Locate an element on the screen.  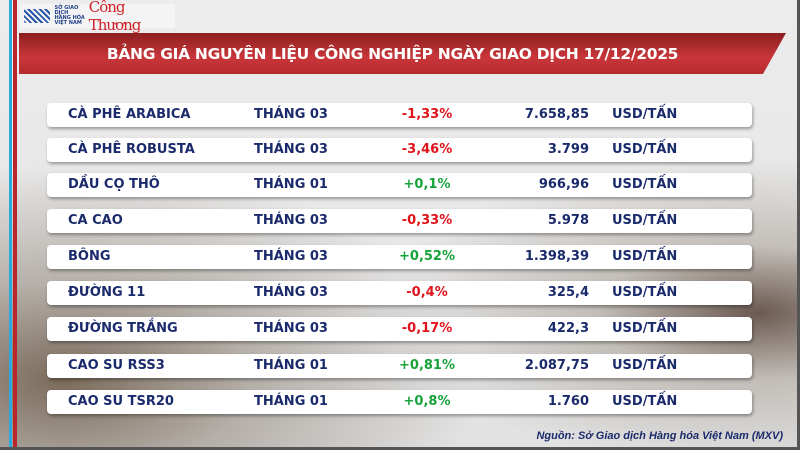
price-value: 325,4 is located at coordinates (568, 292).